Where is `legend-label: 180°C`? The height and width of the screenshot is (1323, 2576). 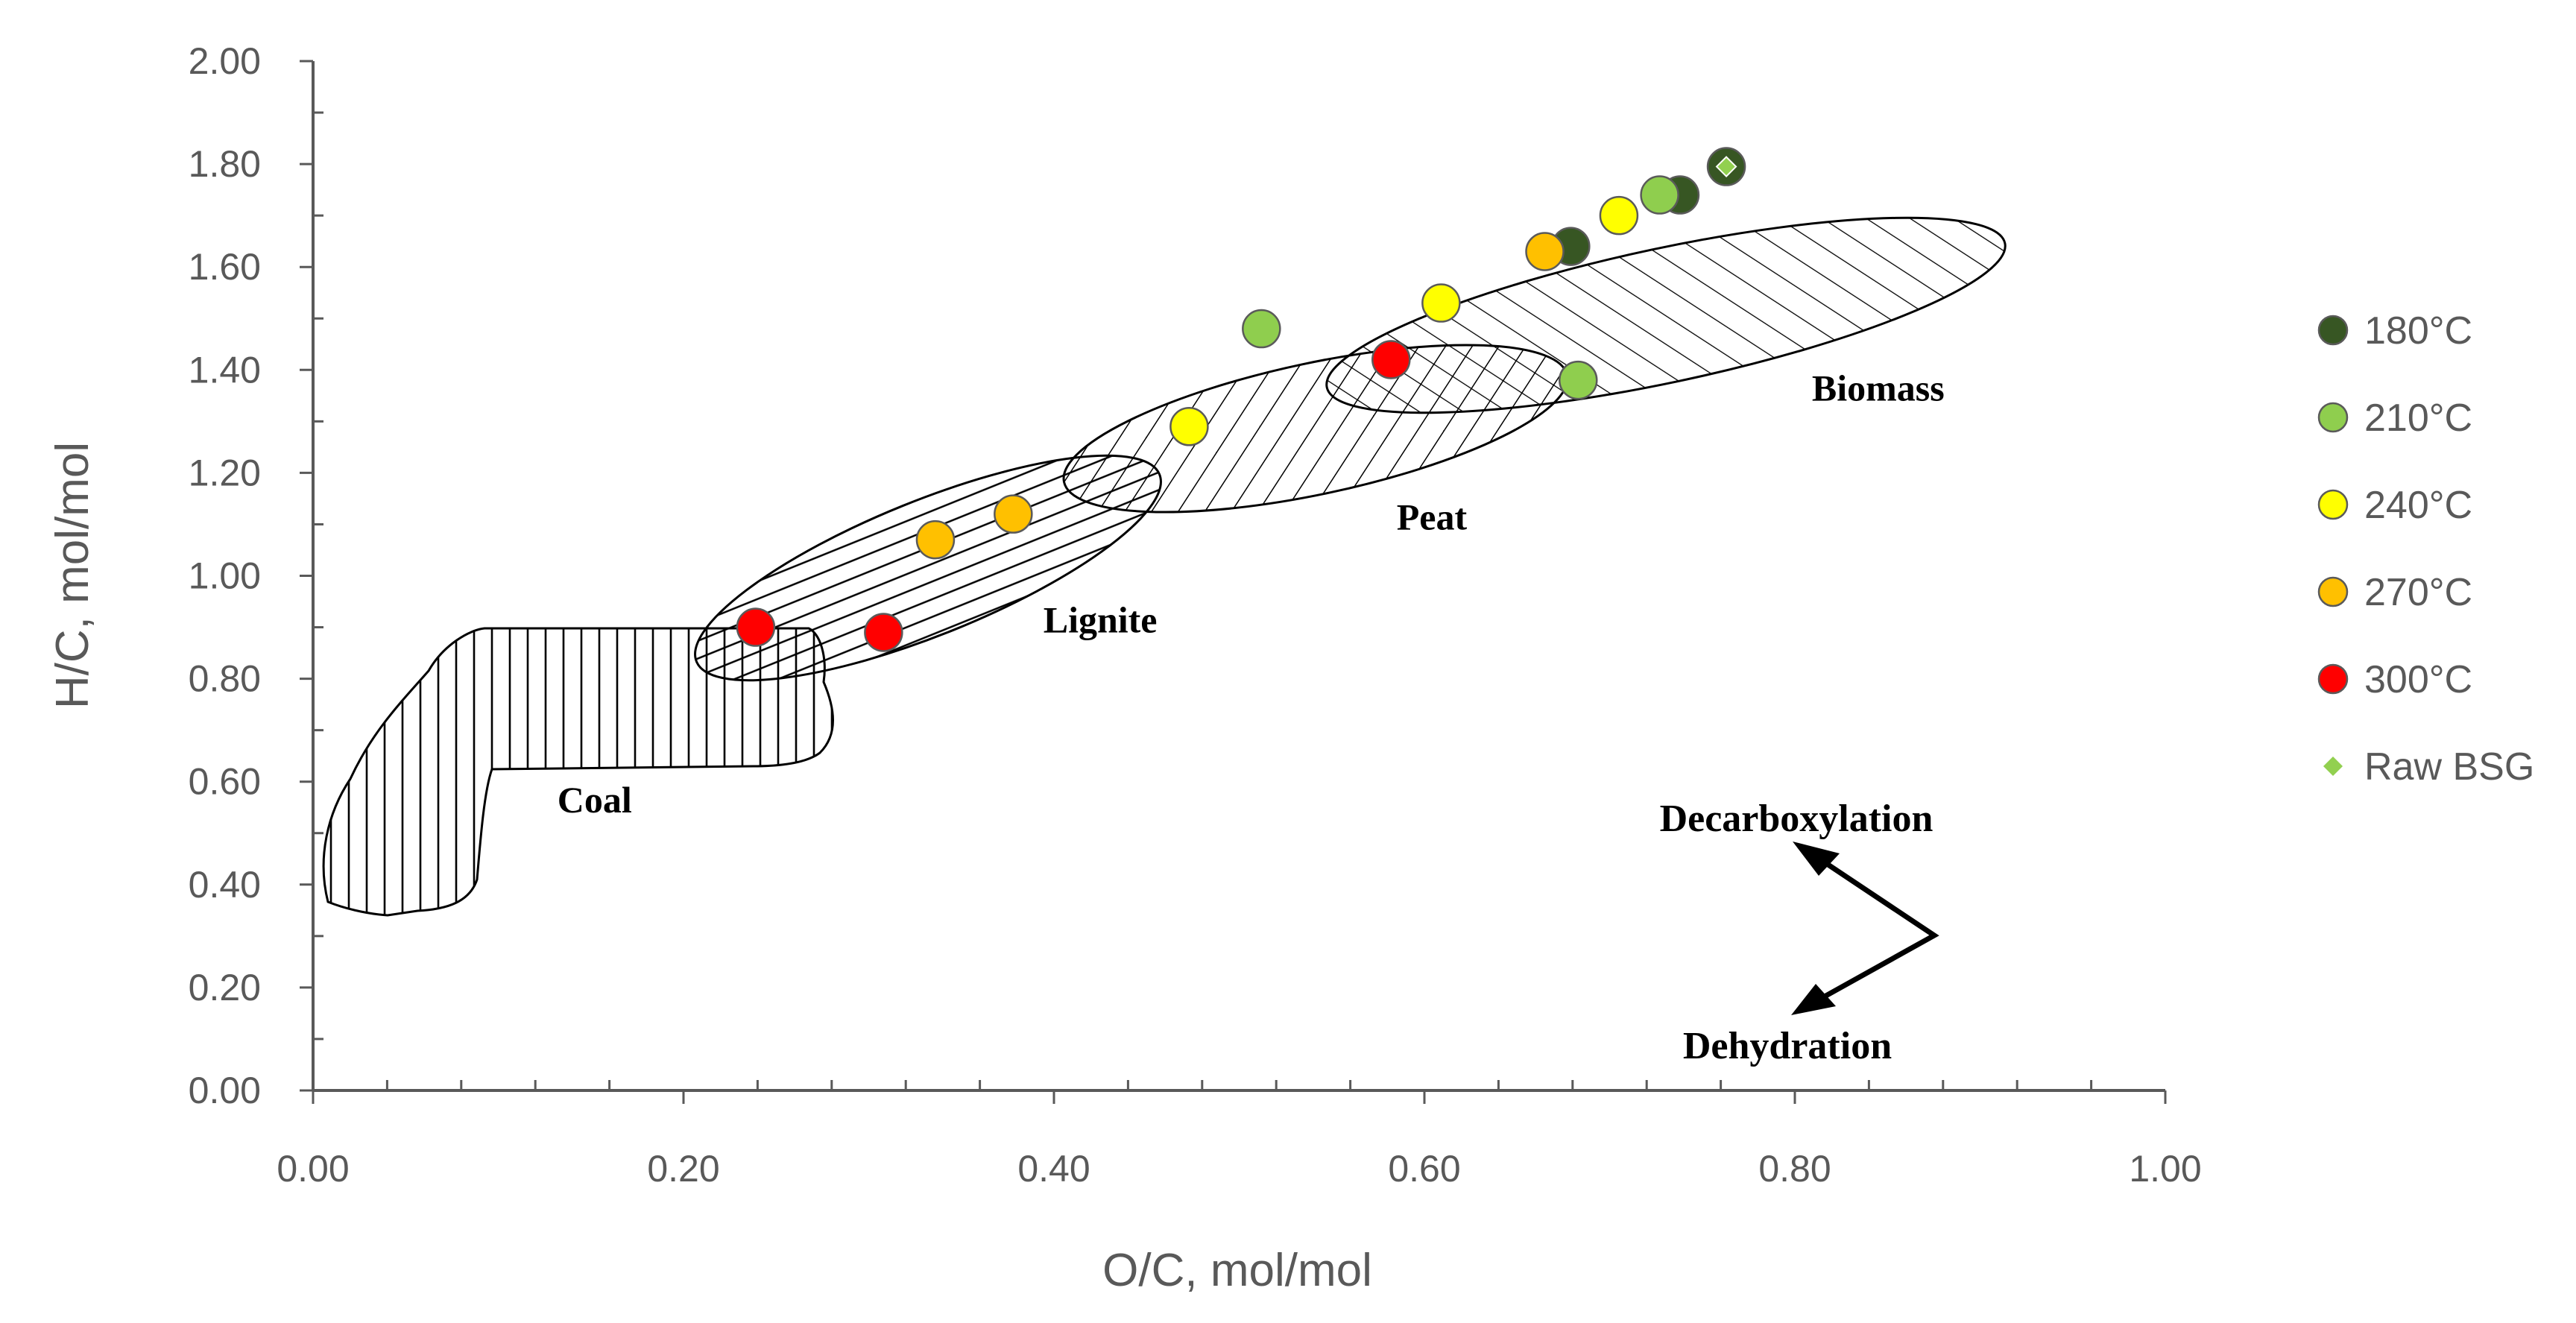
legend-label: 180°C is located at coordinates (2418, 331).